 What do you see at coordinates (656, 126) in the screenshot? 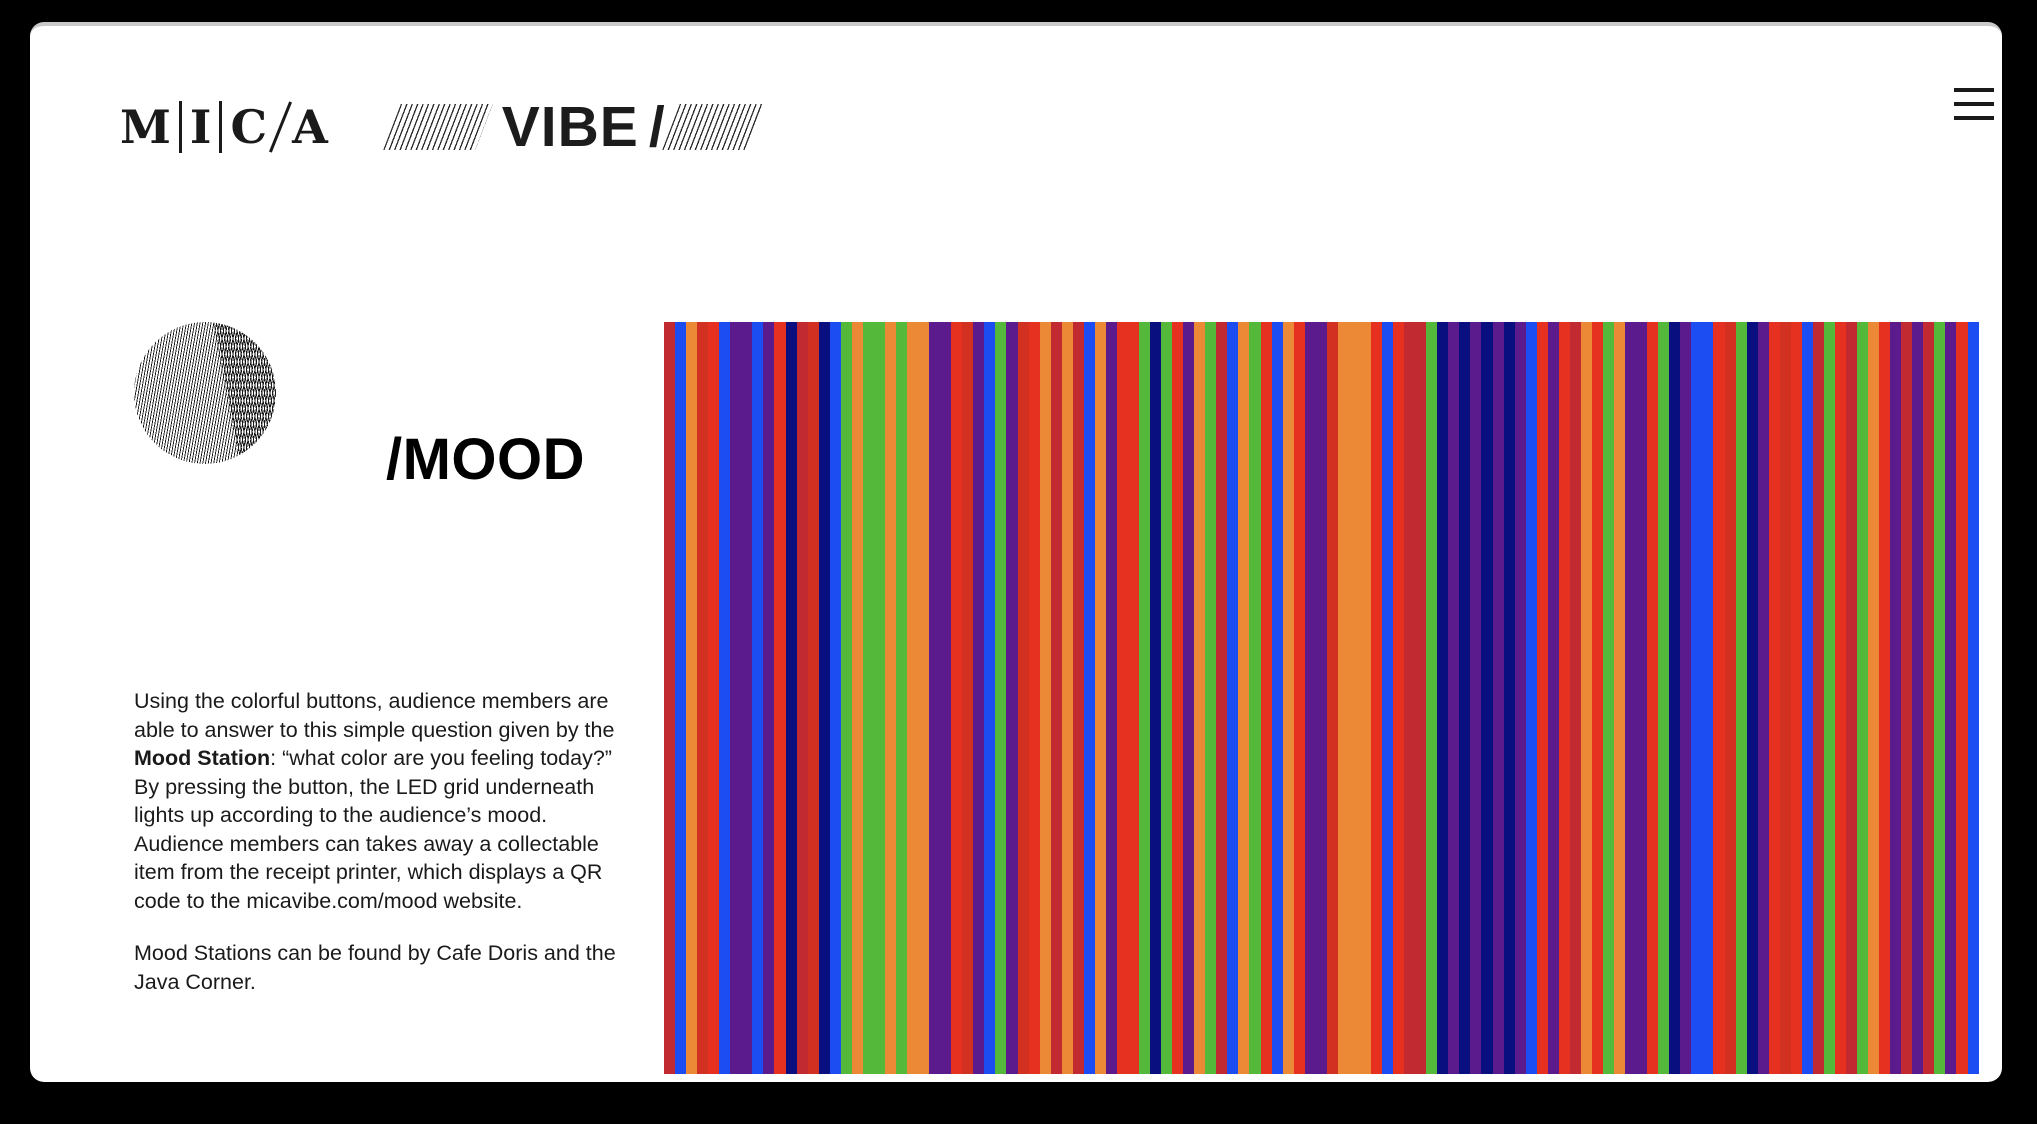
I see `vibe-slash: /` at bounding box center [656, 126].